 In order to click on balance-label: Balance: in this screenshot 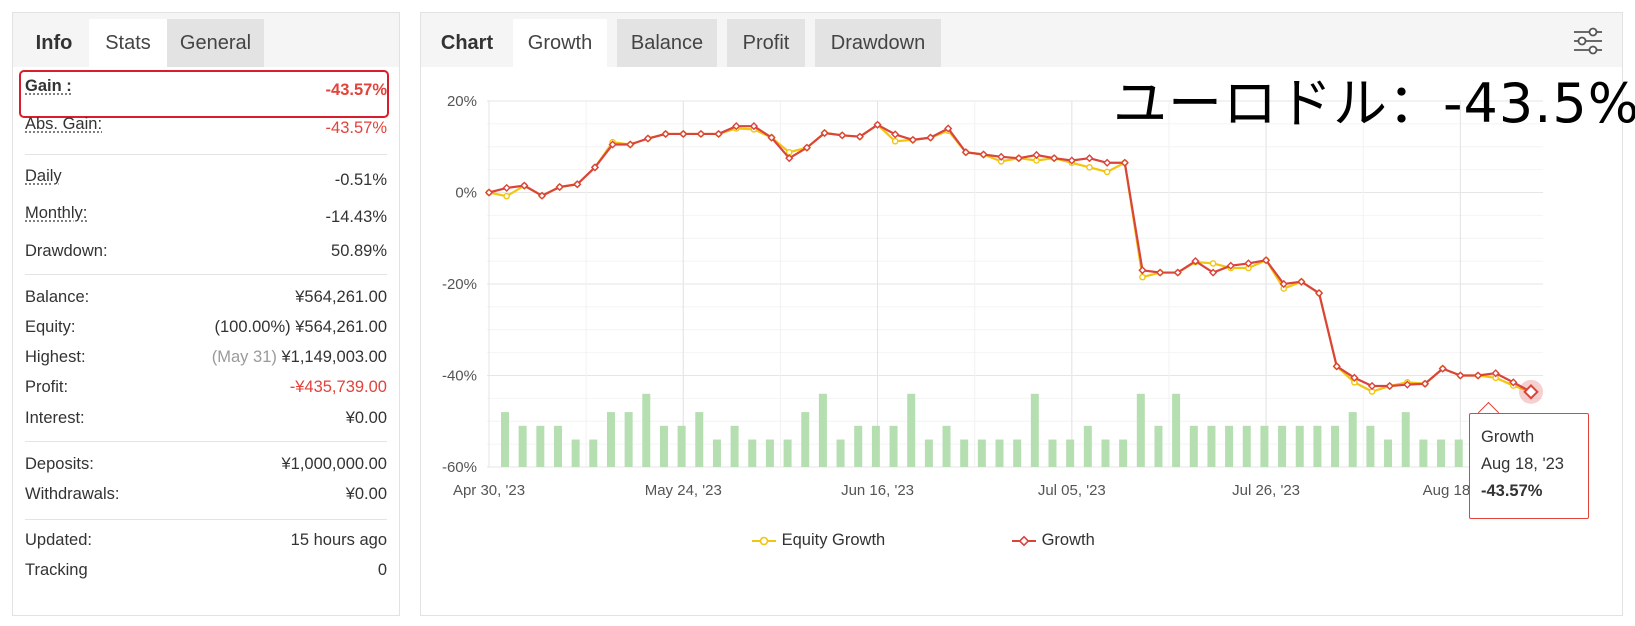, I will do `click(57, 297)`.